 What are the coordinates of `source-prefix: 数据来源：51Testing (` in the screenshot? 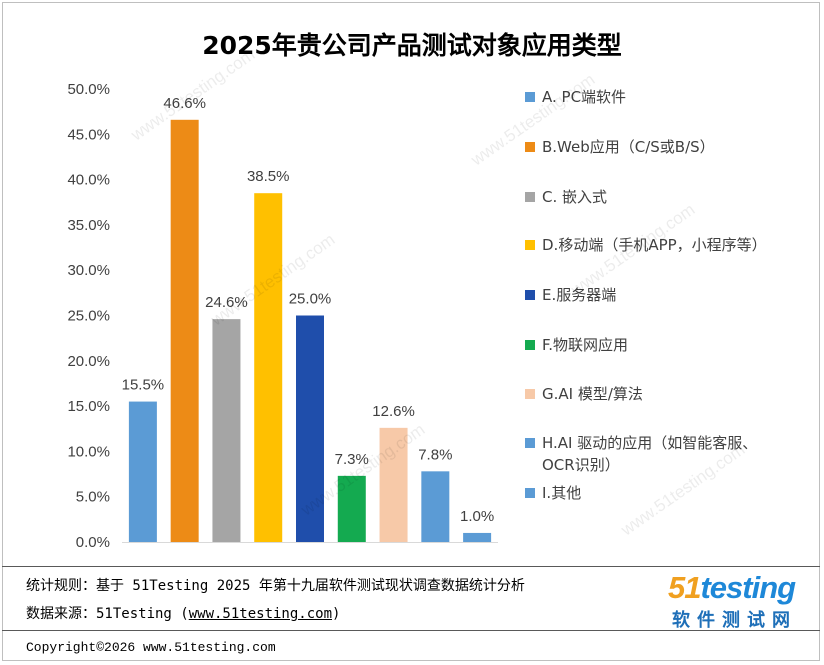 It's located at (107, 614).